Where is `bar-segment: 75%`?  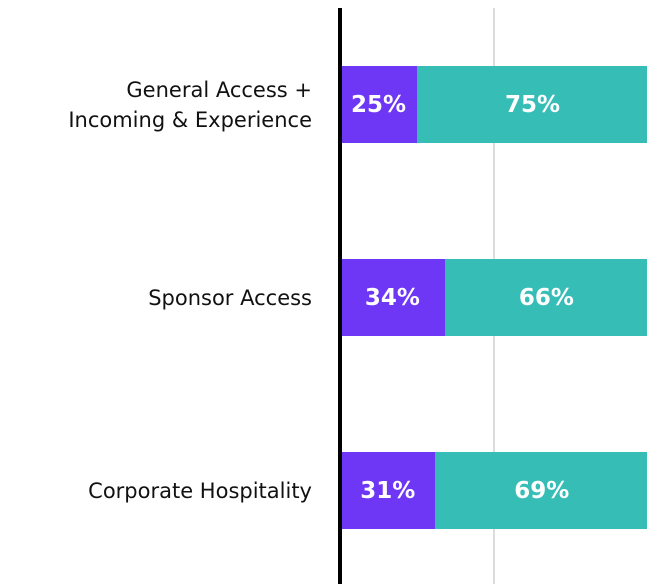 bar-segment: 75% is located at coordinates (532, 104).